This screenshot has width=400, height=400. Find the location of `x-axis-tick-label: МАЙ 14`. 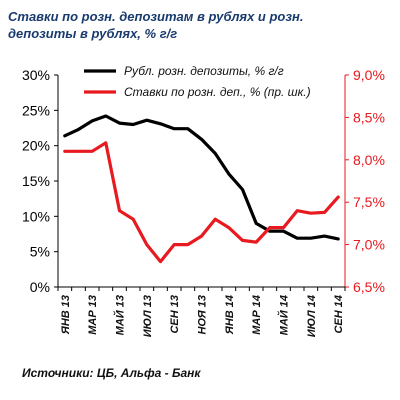

x-axis-tick-label: МАЙ 14 is located at coordinates (284, 315).